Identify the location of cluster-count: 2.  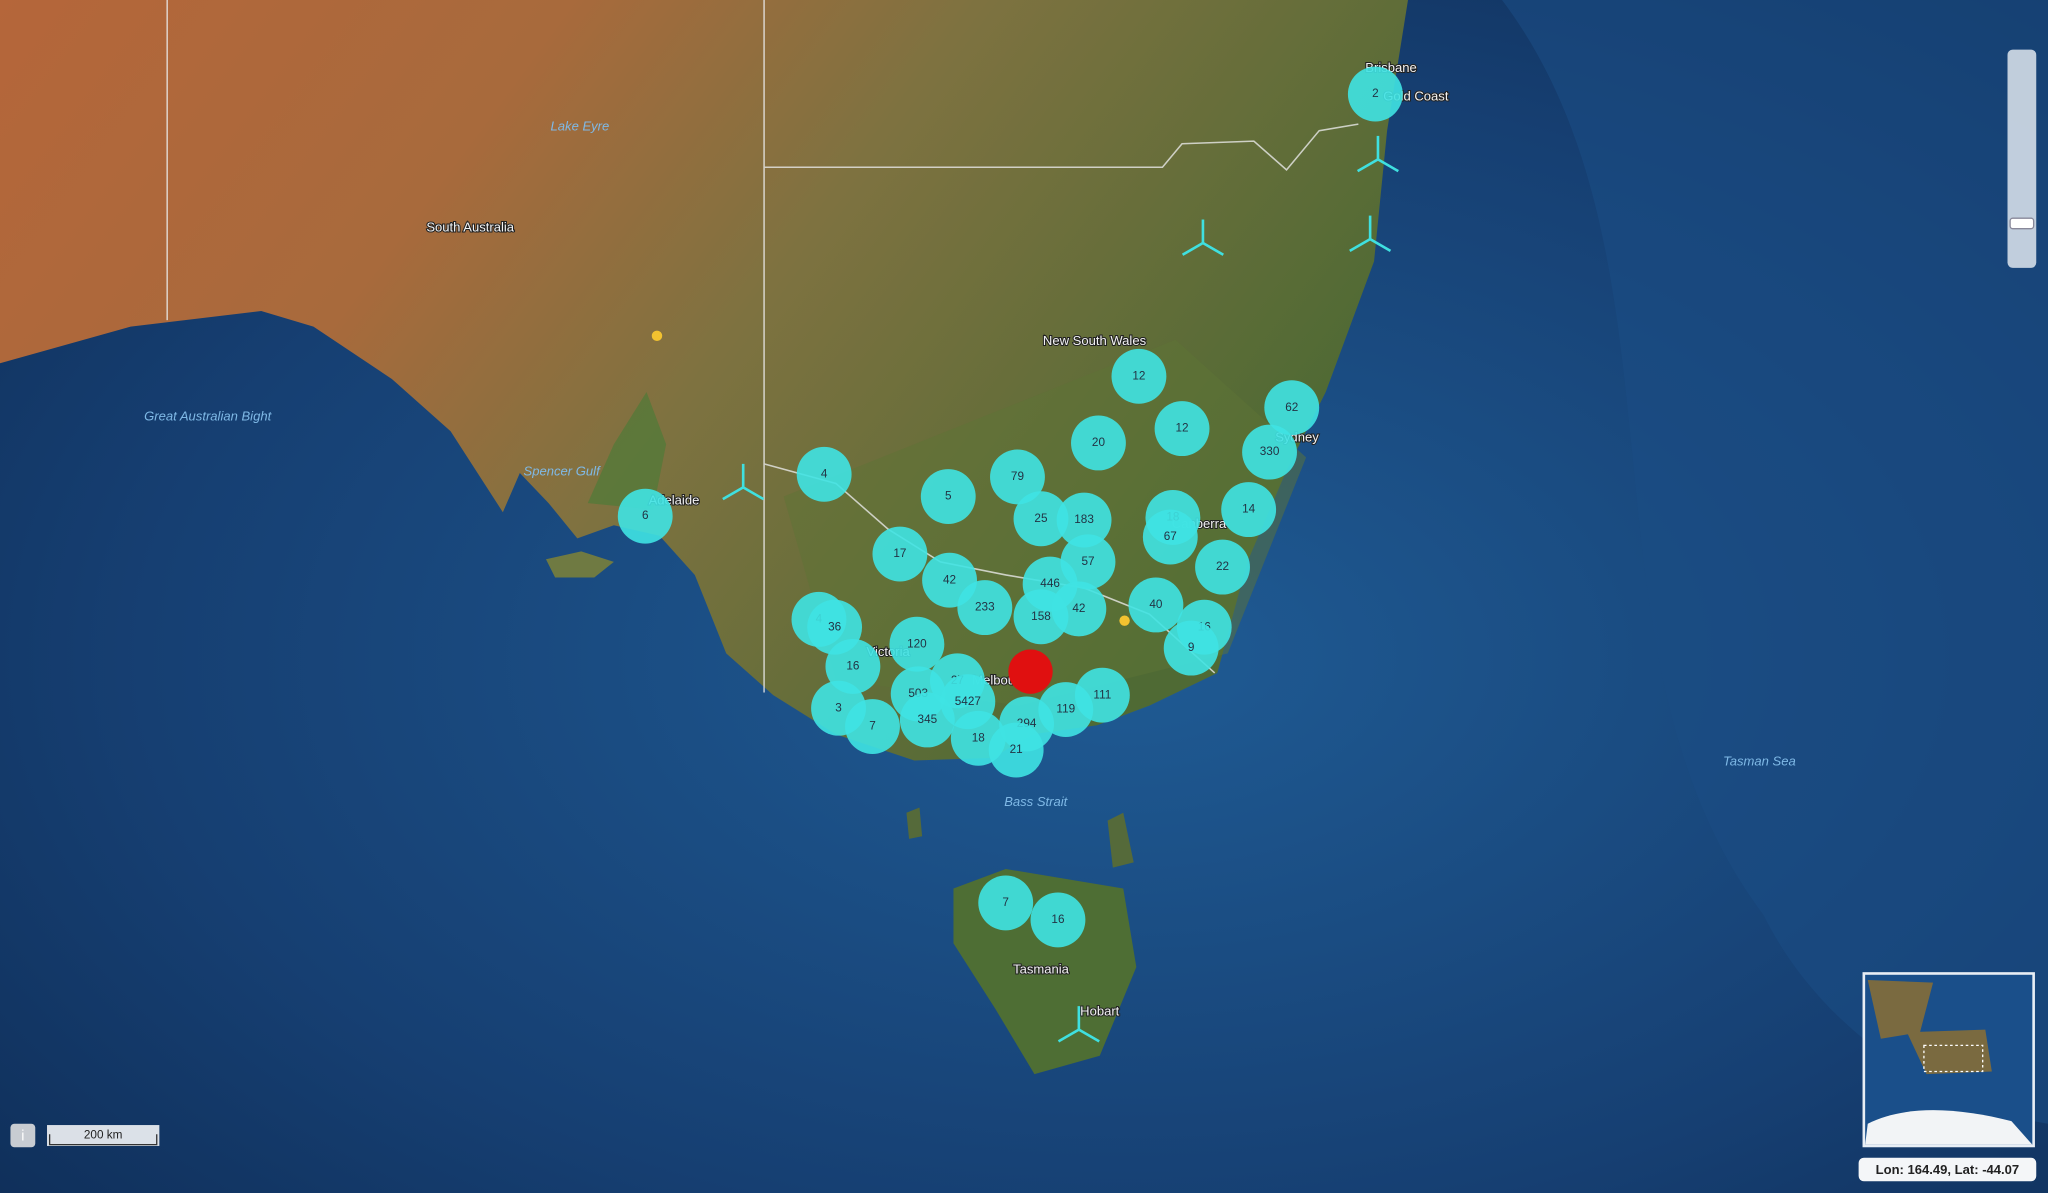
(1375, 93).